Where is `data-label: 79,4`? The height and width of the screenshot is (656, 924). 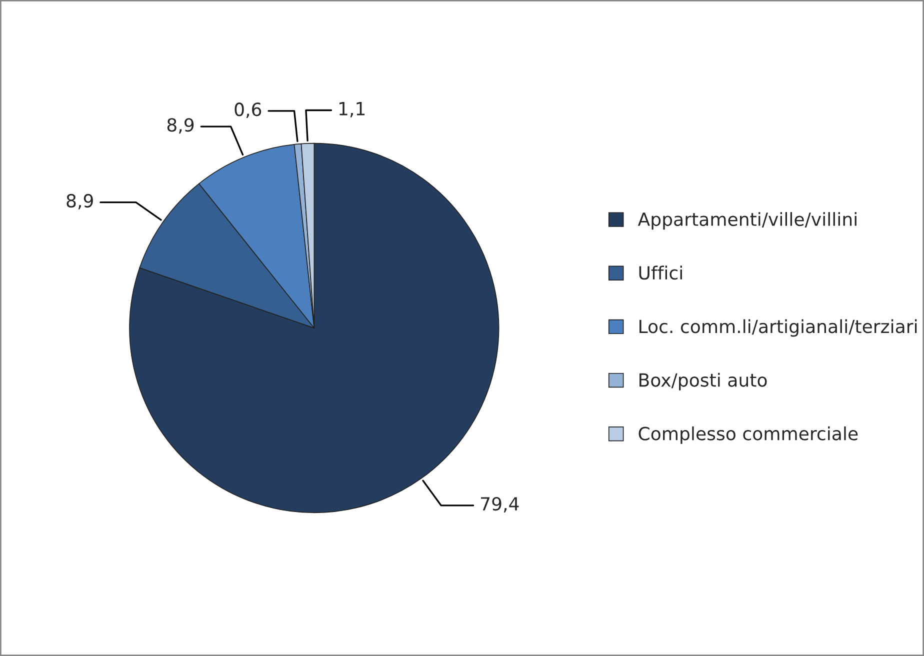 data-label: 79,4 is located at coordinates (500, 504).